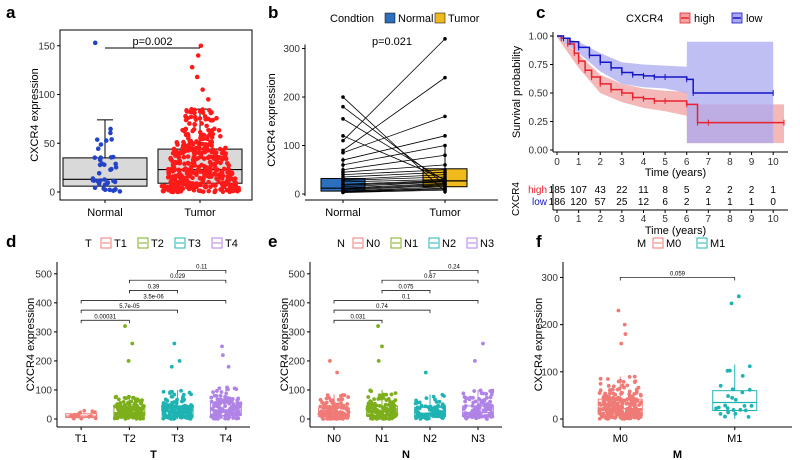 Image resolution: width=800 pixels, height=460 pixels. What do you see at coordinates (406, 454) in the screenshot?
I see `x-axis-title: N` at bounding box center [406, 454].